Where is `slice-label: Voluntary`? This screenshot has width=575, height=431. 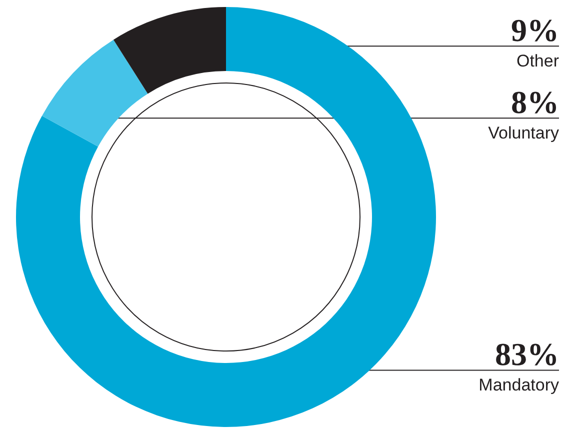 slice-label: Voluntary is located at coordinates (524, 133).